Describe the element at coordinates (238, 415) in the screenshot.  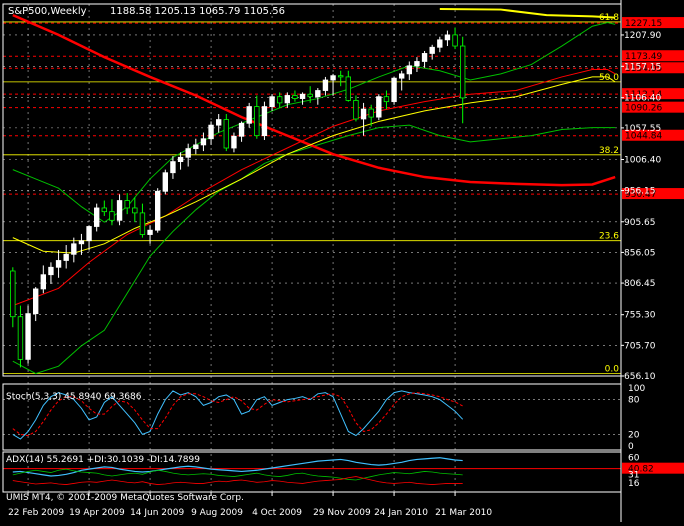
I see `stoch-main-line` at that location.